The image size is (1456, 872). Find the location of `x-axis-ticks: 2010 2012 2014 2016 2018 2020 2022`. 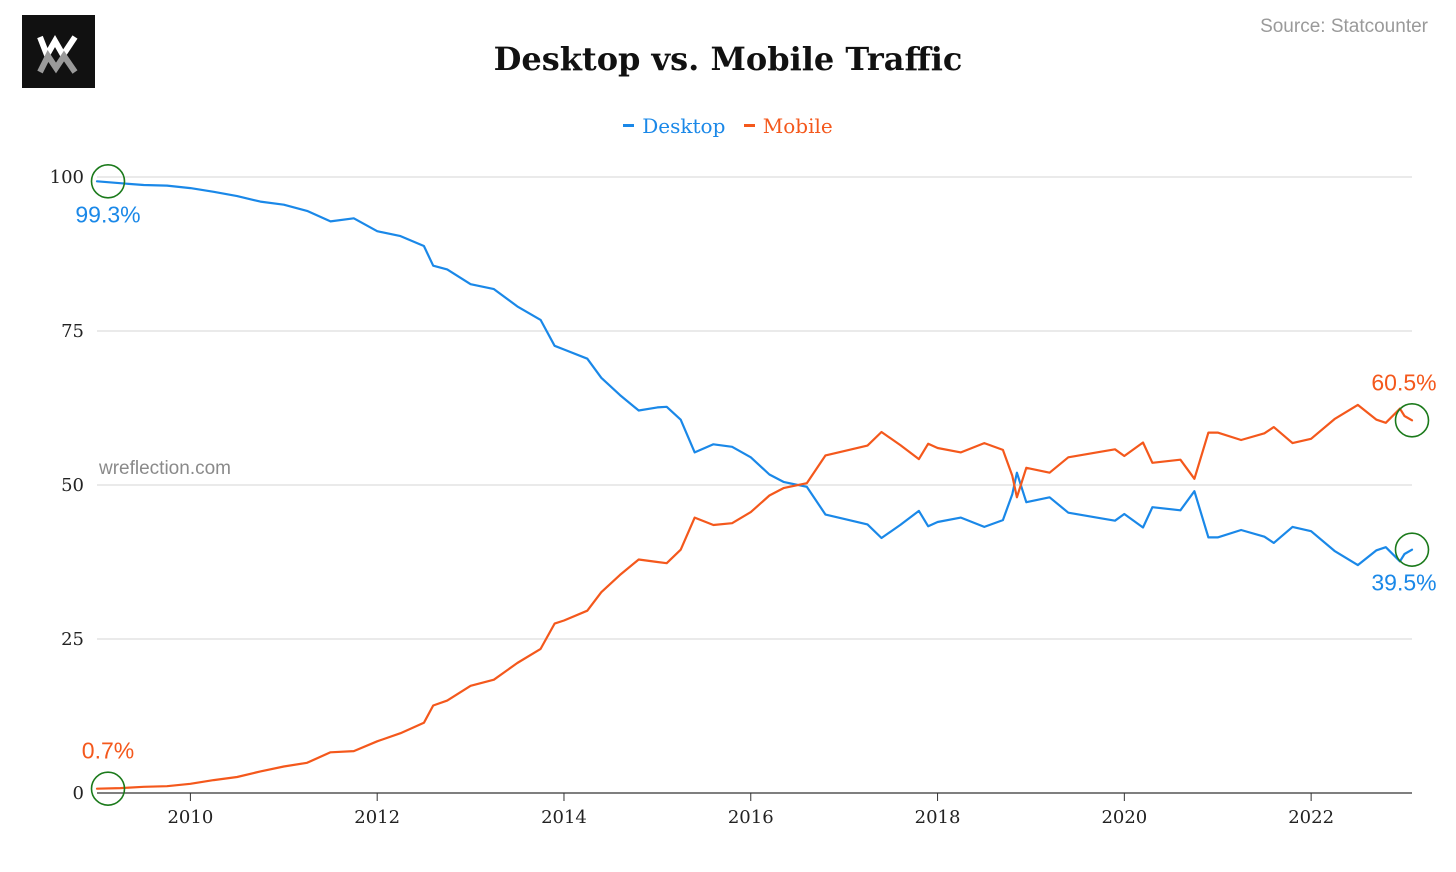

x-axis-ticks: 2010 2012 2014 2016 2018 2020 2022 is located at coordinates (750, 810).